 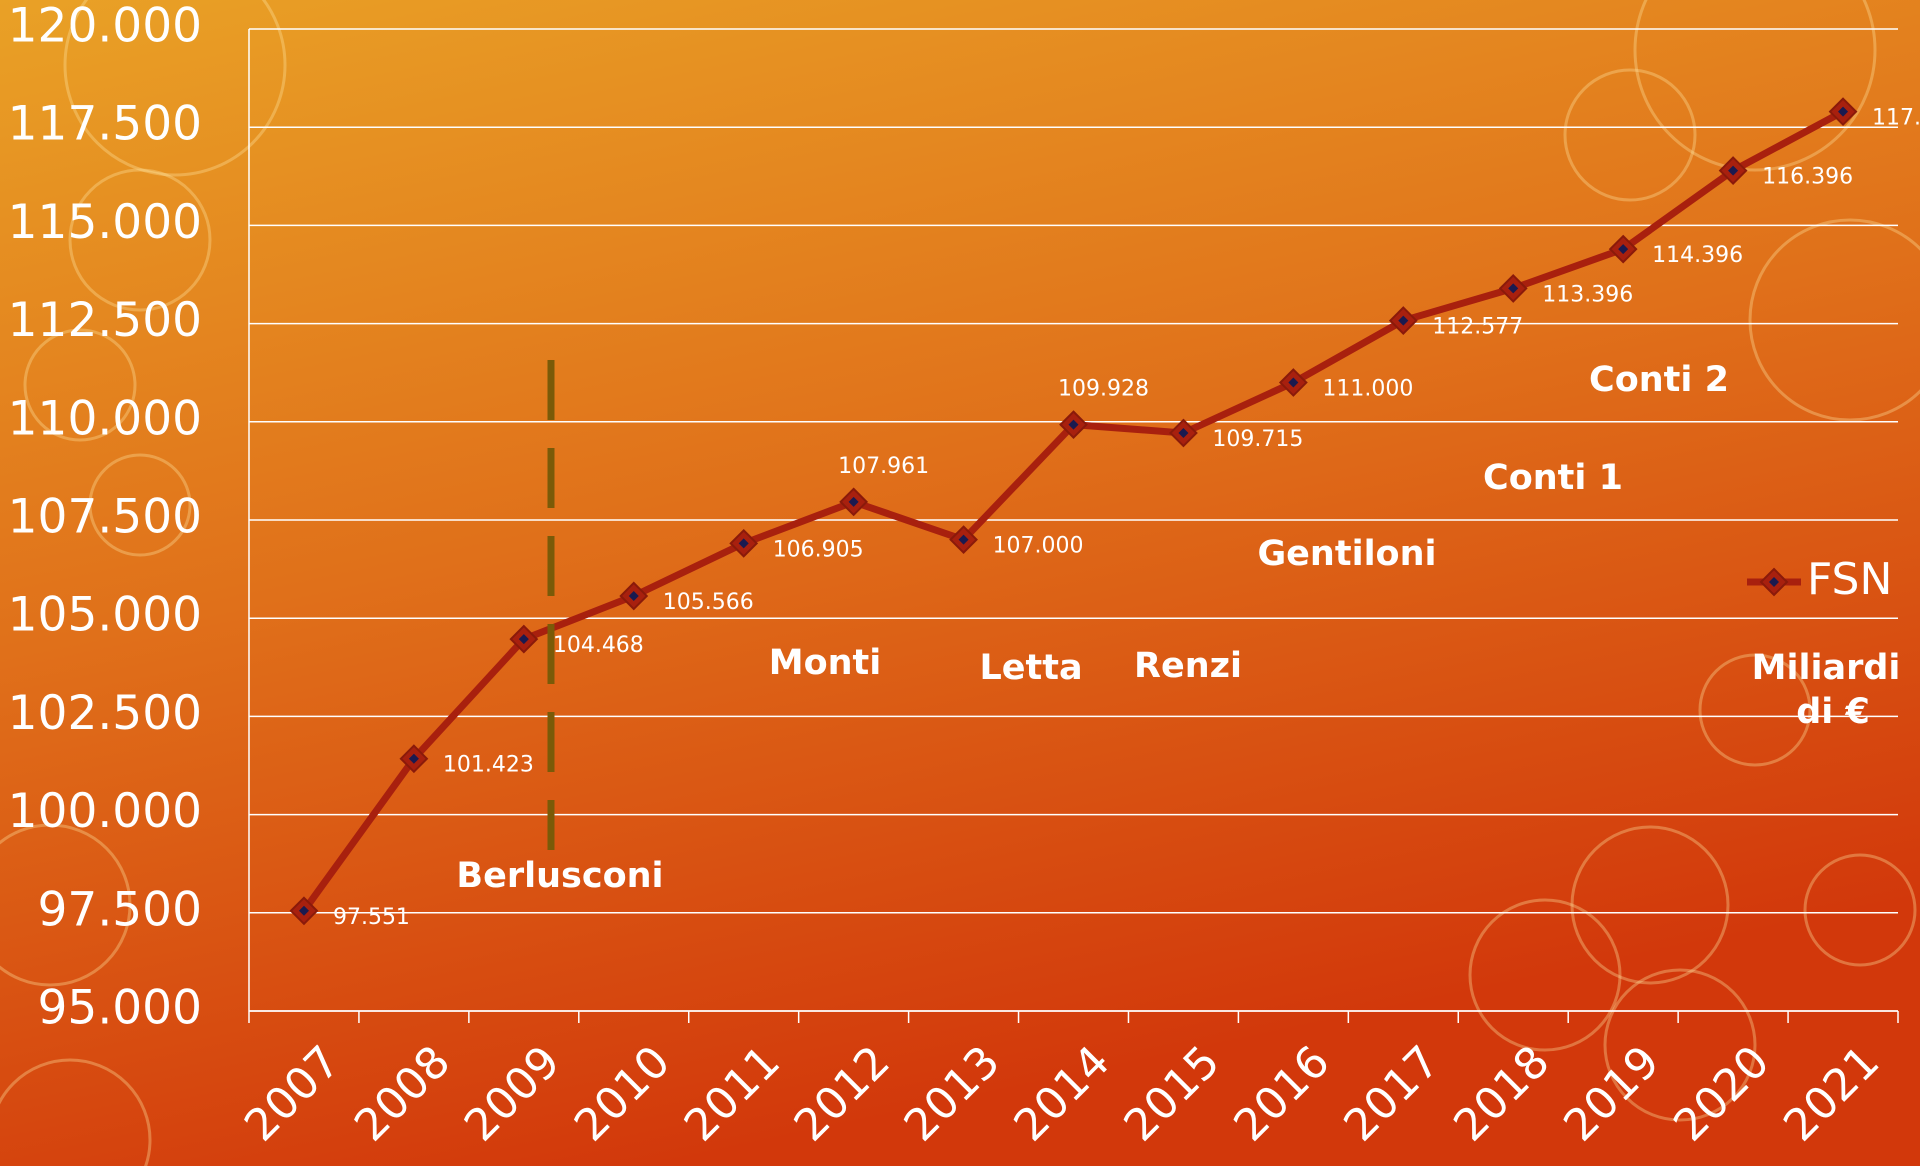 What do you see at coordinates (818, 549) in the screenshot?
I see `value-label: 106.905` at bounding box center [818, 549].